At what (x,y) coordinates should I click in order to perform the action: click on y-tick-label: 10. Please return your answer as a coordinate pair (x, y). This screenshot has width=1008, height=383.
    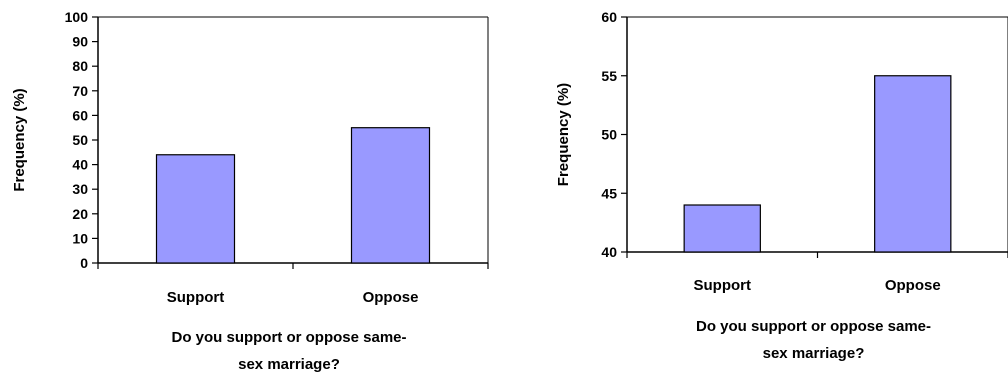
    Looking at the image, I should click on (80, 238).